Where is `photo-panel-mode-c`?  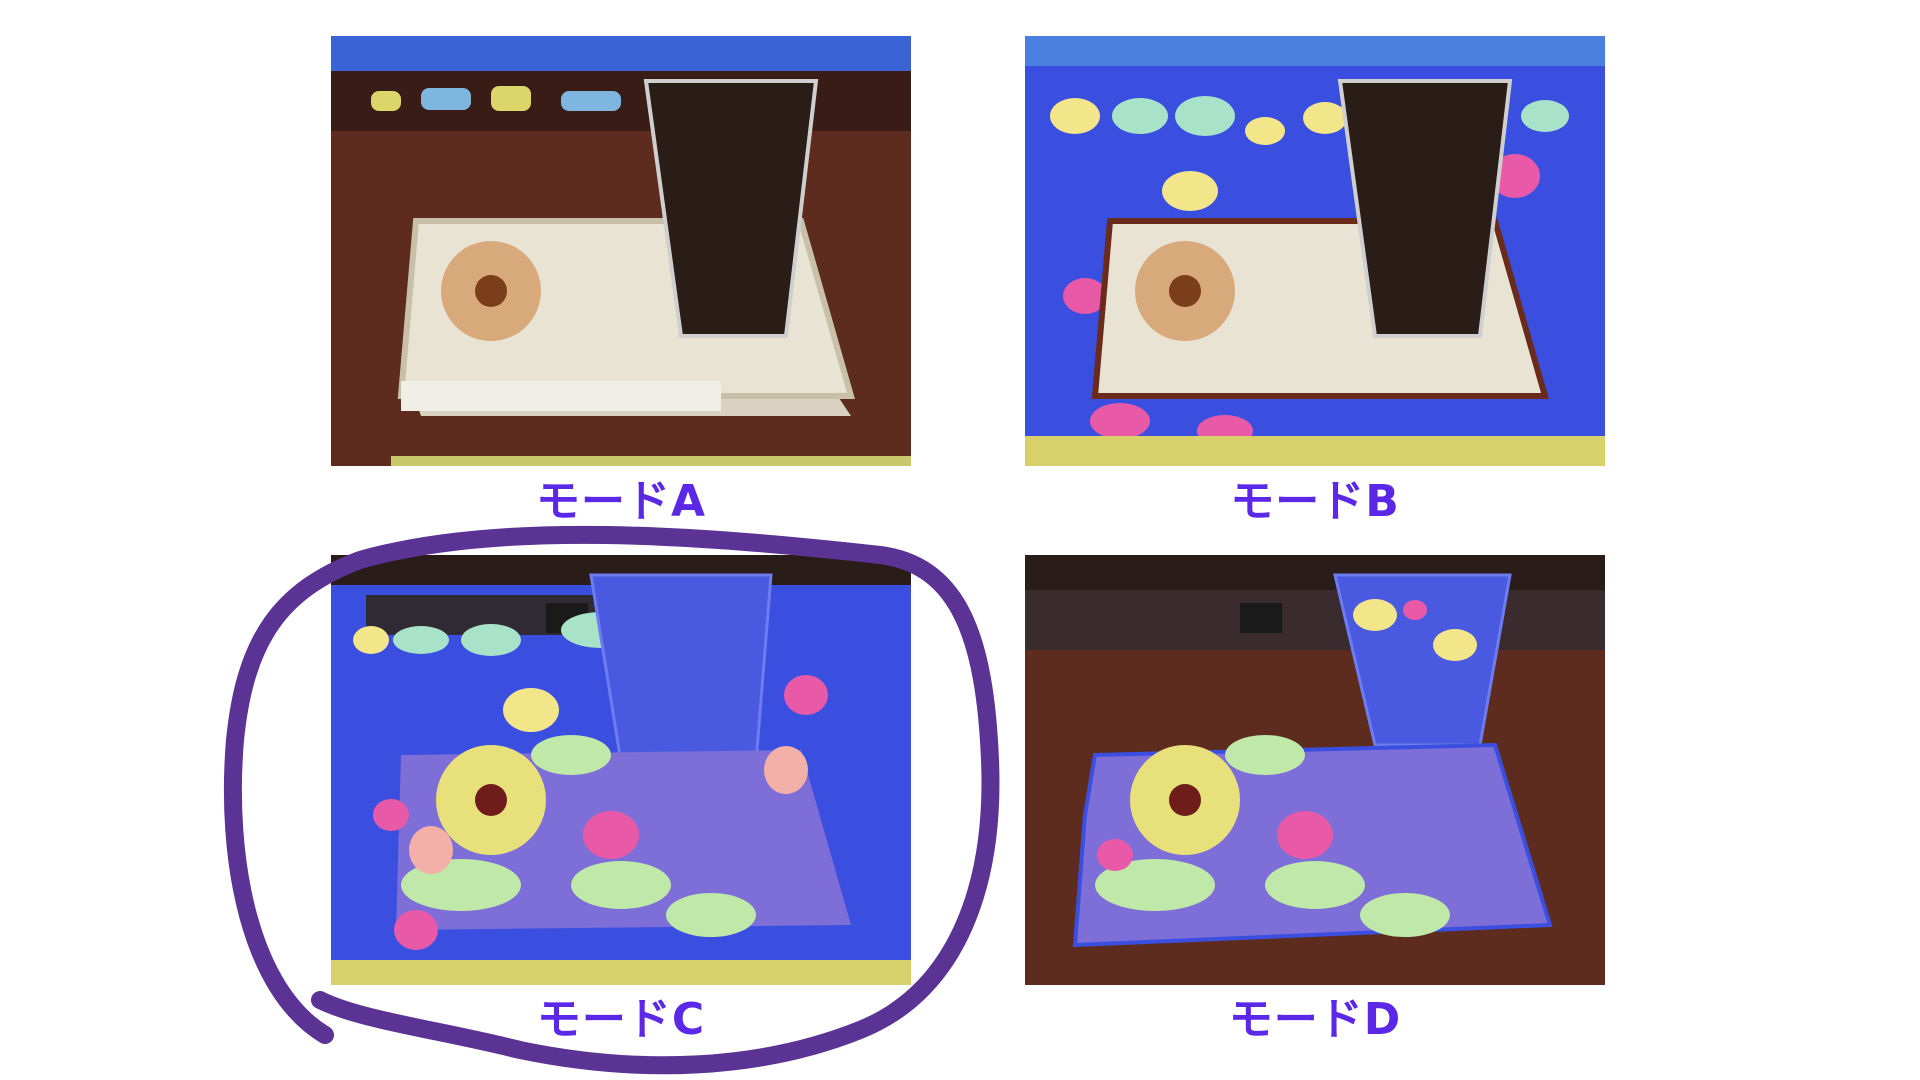 photo-panel-mode-c is located at coordinates (621, 770).